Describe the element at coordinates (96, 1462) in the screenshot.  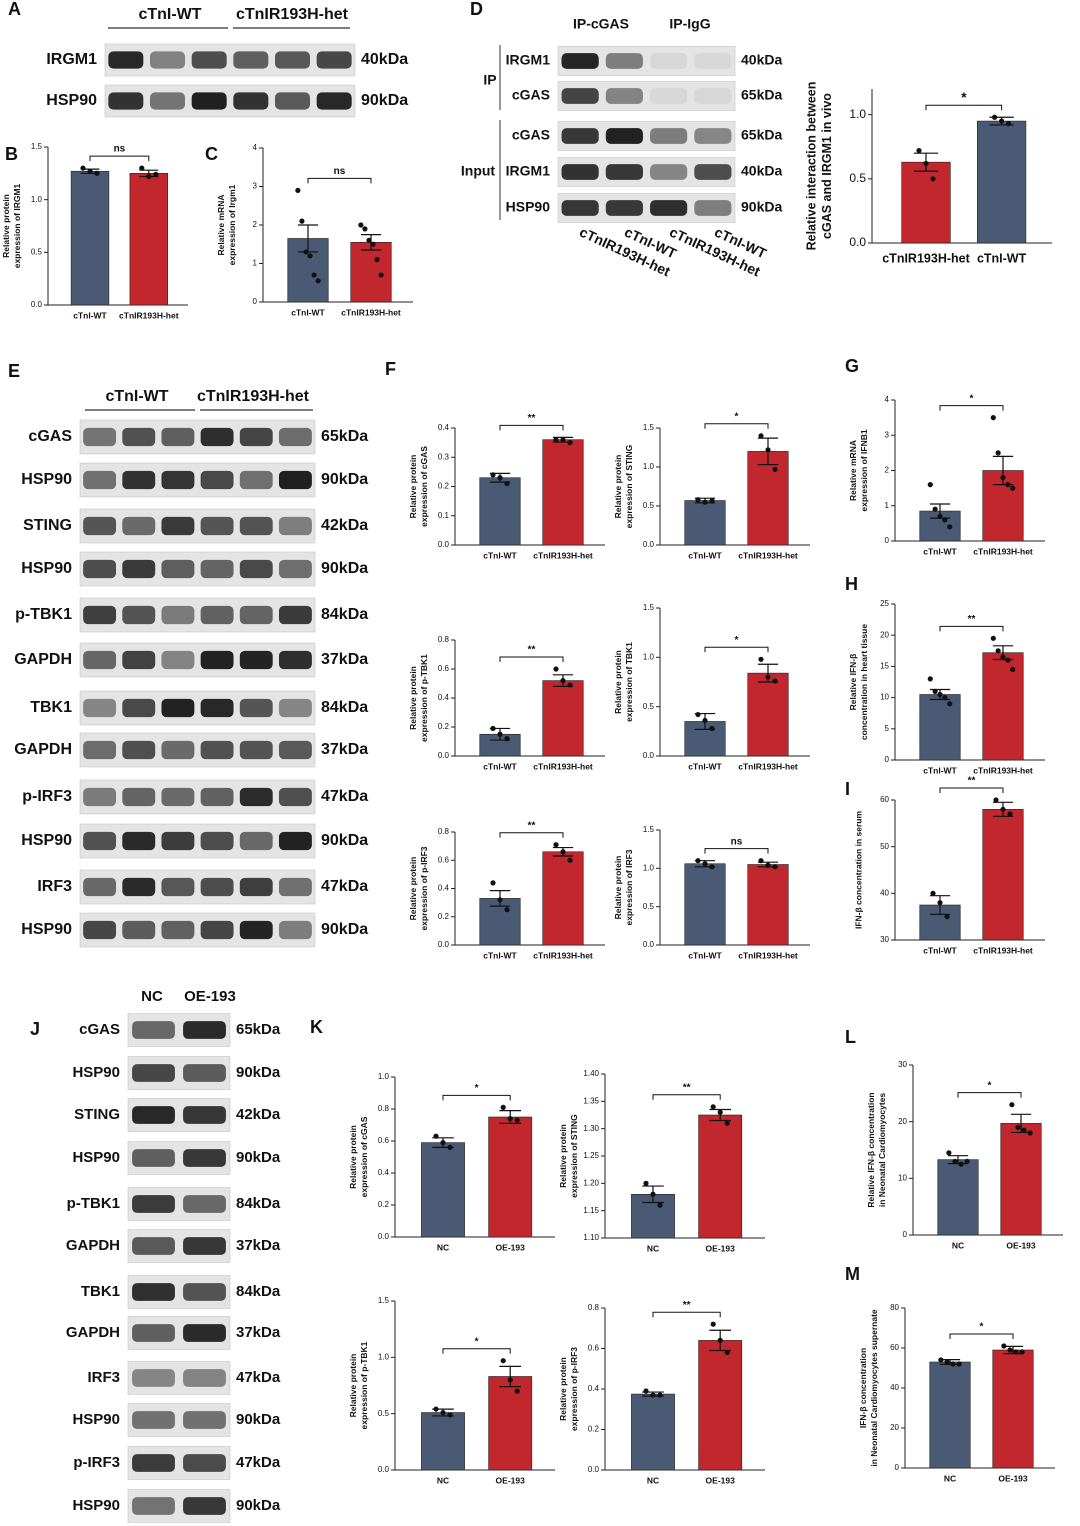
I see `protein-label: p-IRF3` at that location.